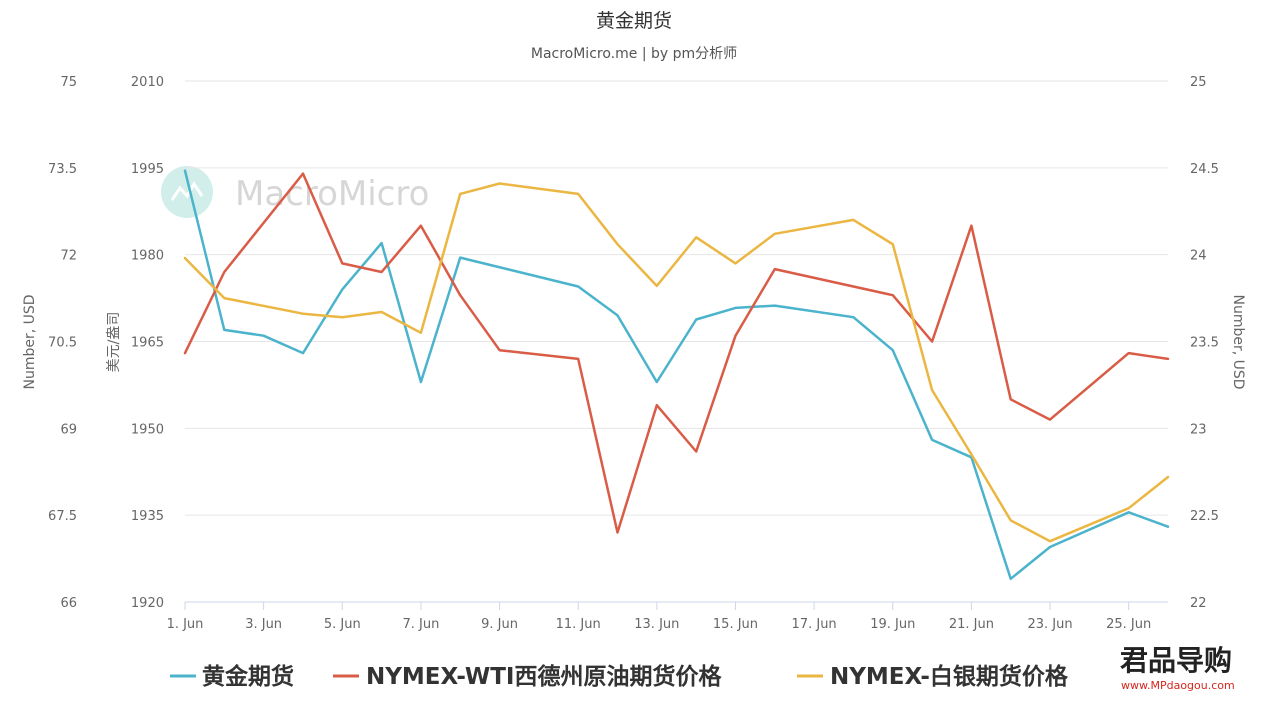 The width and height of the screenshot is (1268, 714). Describe the element at coordinates (634, 54) in the screenshot. I see `chart-subtitle: MacroMicro.me | by pm分析师` at that location.